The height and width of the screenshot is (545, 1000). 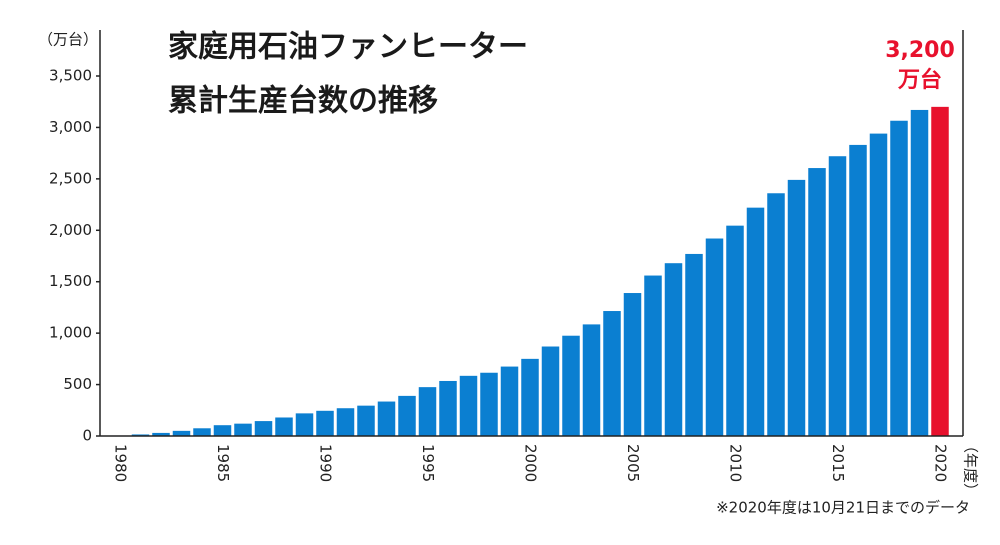 What do you see at coordinates (920, 50) in the screenshot?
I see `value-label: 3,200` at bounding box center [920, 50].